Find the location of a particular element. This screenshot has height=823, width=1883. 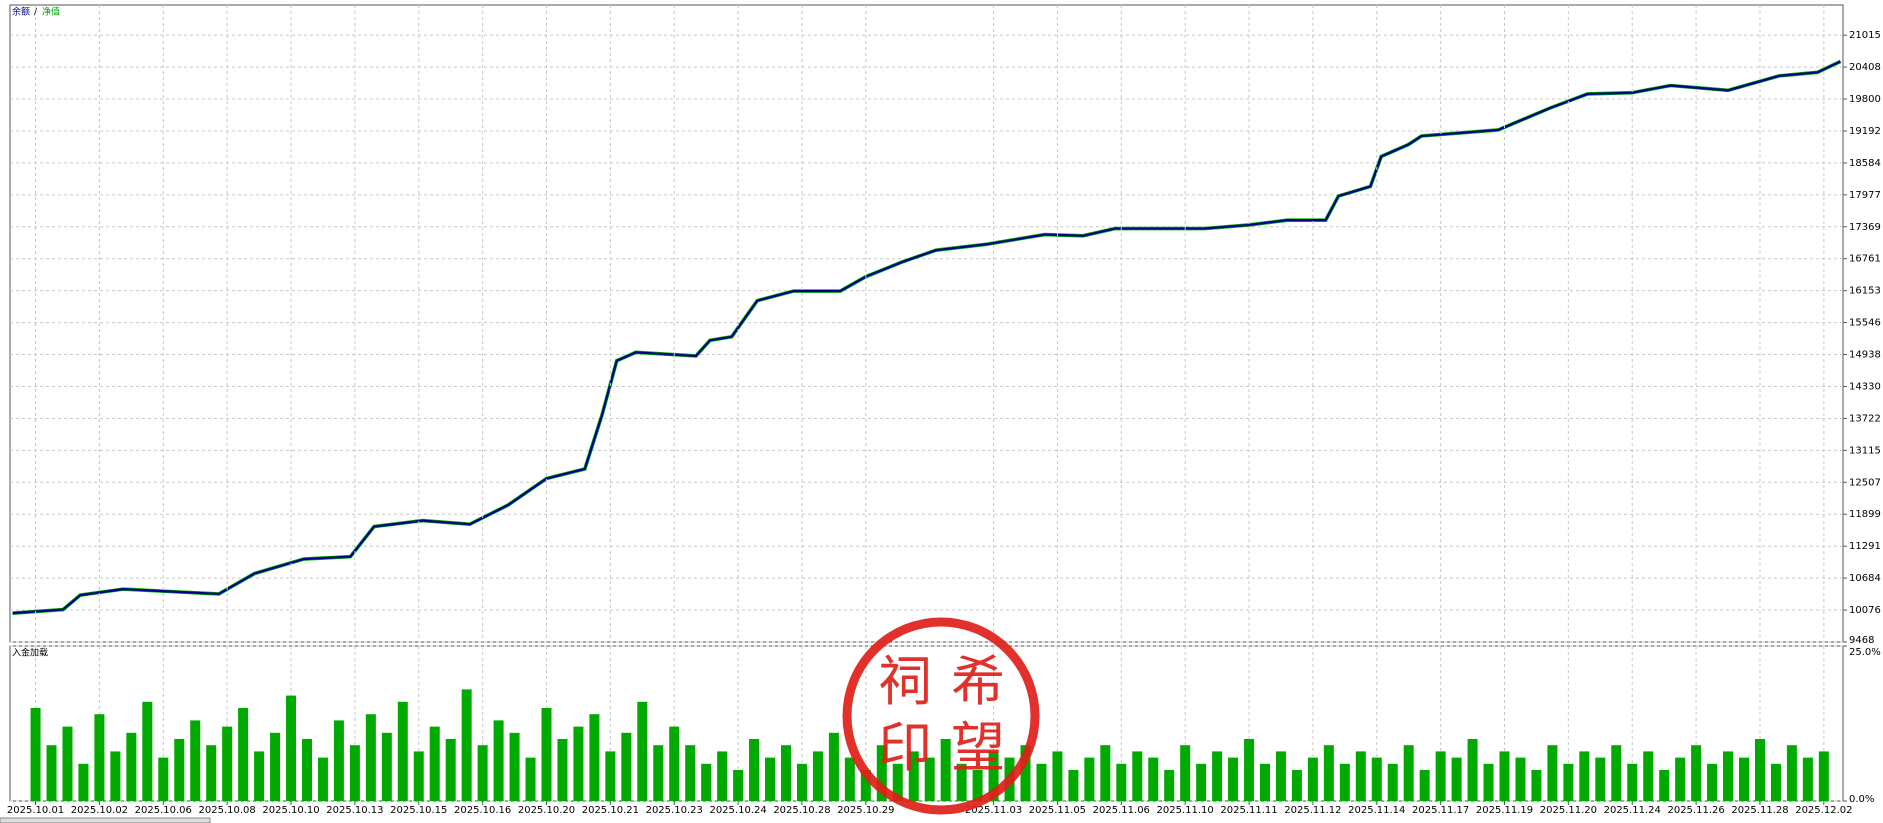

x-tick-label: 2025.10.01 is located at coordinates (35, 810).